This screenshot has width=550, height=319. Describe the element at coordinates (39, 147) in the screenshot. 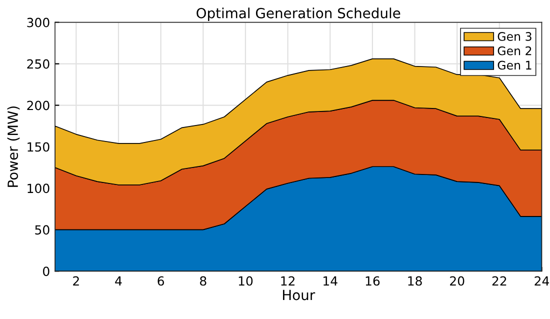

I see `y-tick-label: 150` at that location.